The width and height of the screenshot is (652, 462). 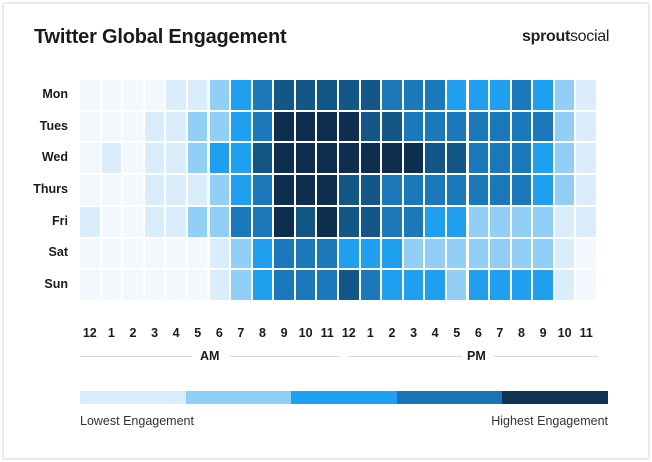 What do you see at coordinates (546, 356) in the screenshot?
I see `pm-divider-right` at bounding box center [546, 356].